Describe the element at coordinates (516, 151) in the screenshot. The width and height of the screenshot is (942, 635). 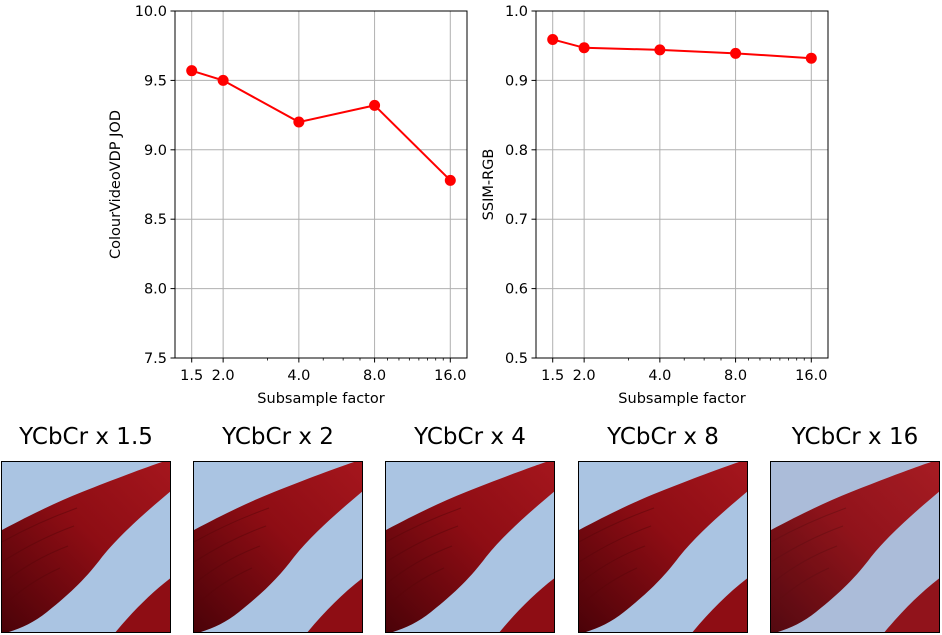
I see `ssim-ytick-label-3: 0.8` at that location.